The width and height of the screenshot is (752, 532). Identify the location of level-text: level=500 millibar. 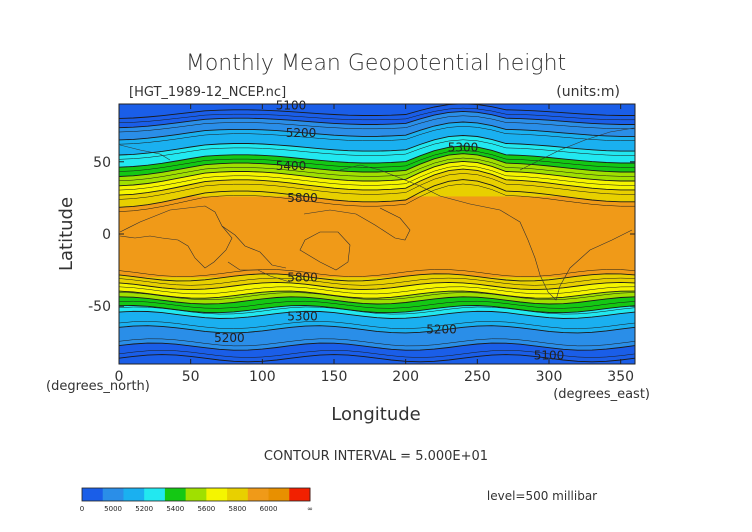
(542, 496).